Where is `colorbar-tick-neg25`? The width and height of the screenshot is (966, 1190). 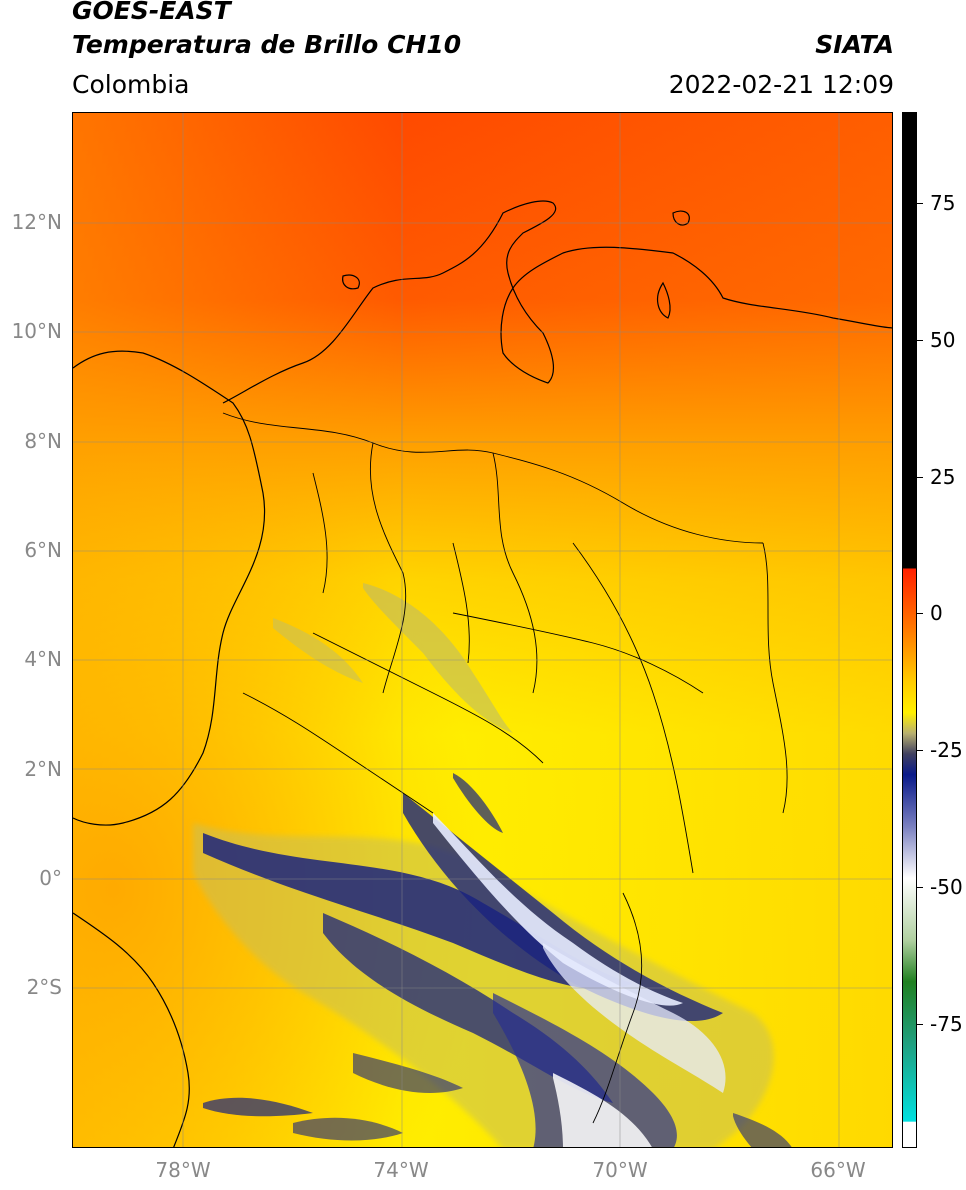 colorbar-tick-neg25 is located at coordinates (920, 750).